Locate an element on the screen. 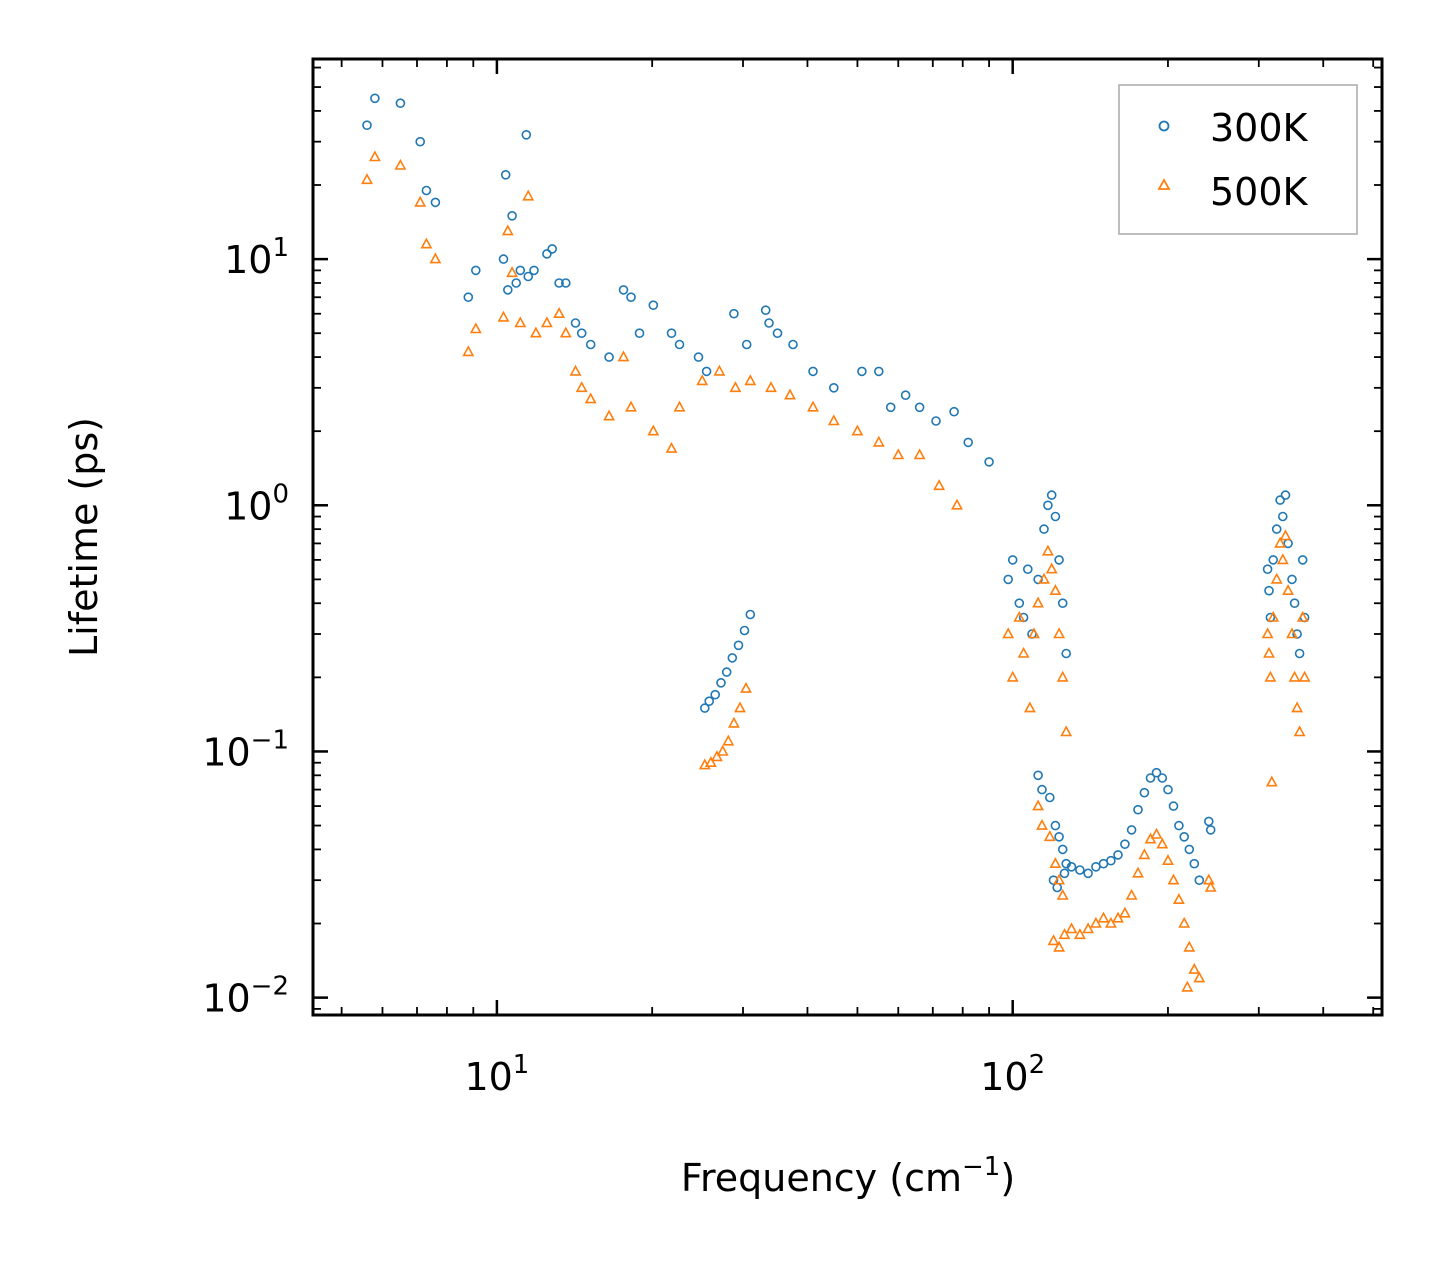  y-tick-label-2: 10⁻¹ is located at coordinates (245, 749).